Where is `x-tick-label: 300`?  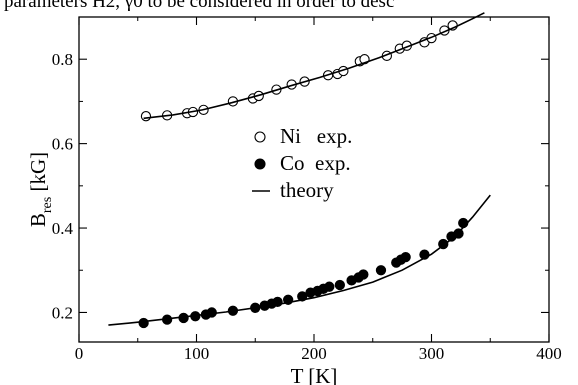
x-tick-label: 300 is located at coordinates (432, 353).